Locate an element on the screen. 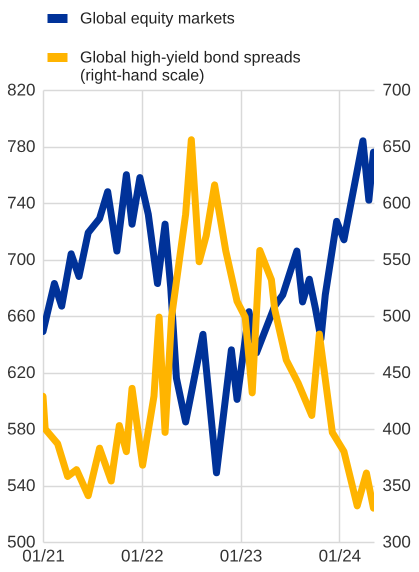 The width and height of the screenshot is (419, 572). y2-tick-label: 450 is located at coordinates (396, 372).